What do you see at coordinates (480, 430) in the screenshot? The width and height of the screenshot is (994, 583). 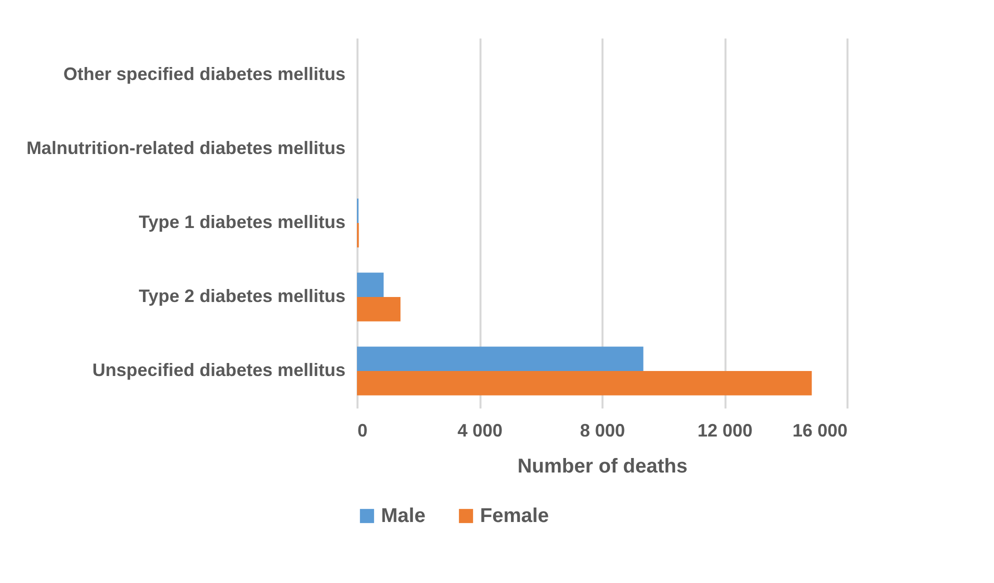 I see `x-tick-label: 4 000` at bounding box center [480, 430].